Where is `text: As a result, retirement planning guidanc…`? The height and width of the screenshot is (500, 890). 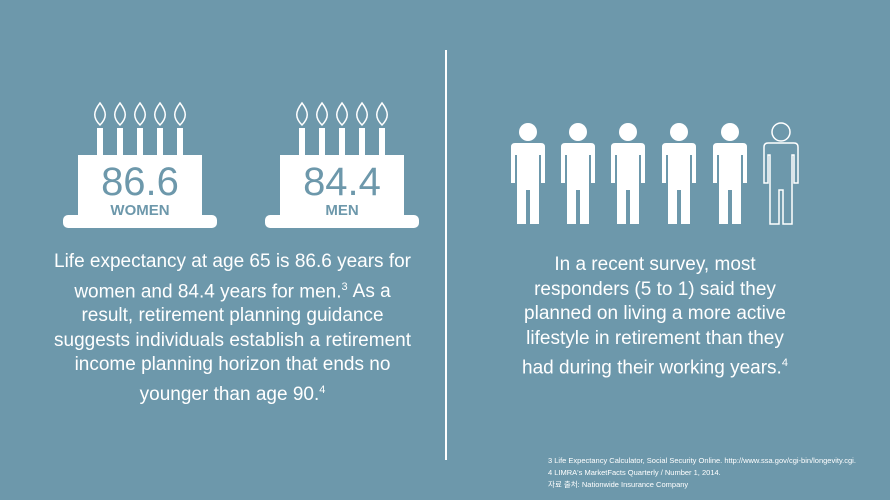 text: As a result, retirement planning guidanc… is located at coordinates (232, 343).